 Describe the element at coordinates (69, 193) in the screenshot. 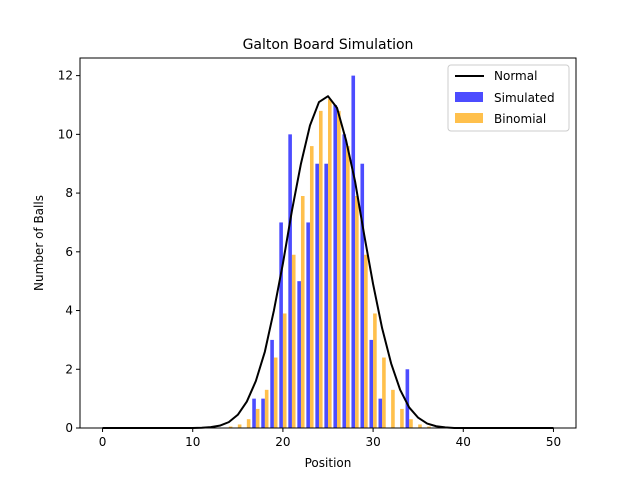

I see `y-tick-label-8: 8` at that location.